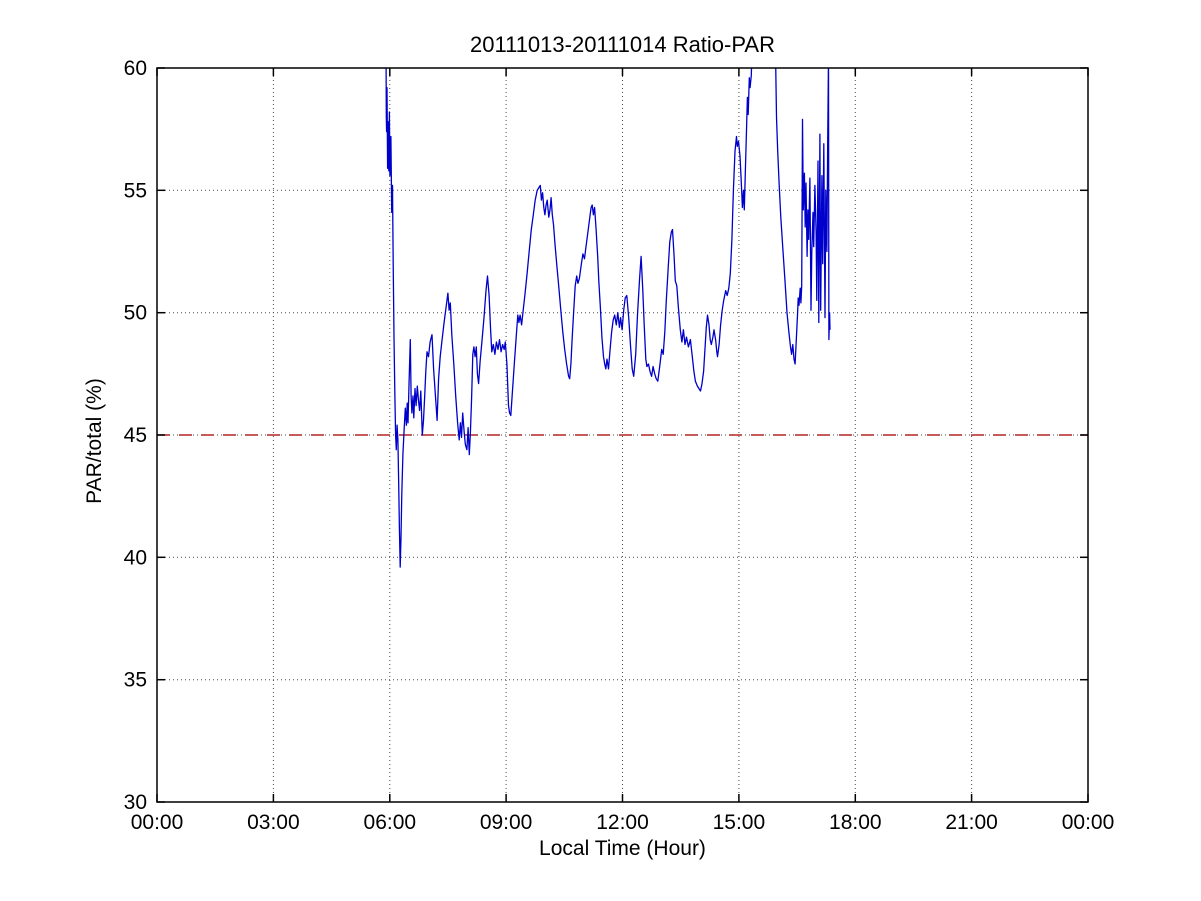 The width and height of the screenshot is (1201, 901). I want to click on x-tick-label: 12:00, so click(622, 822).